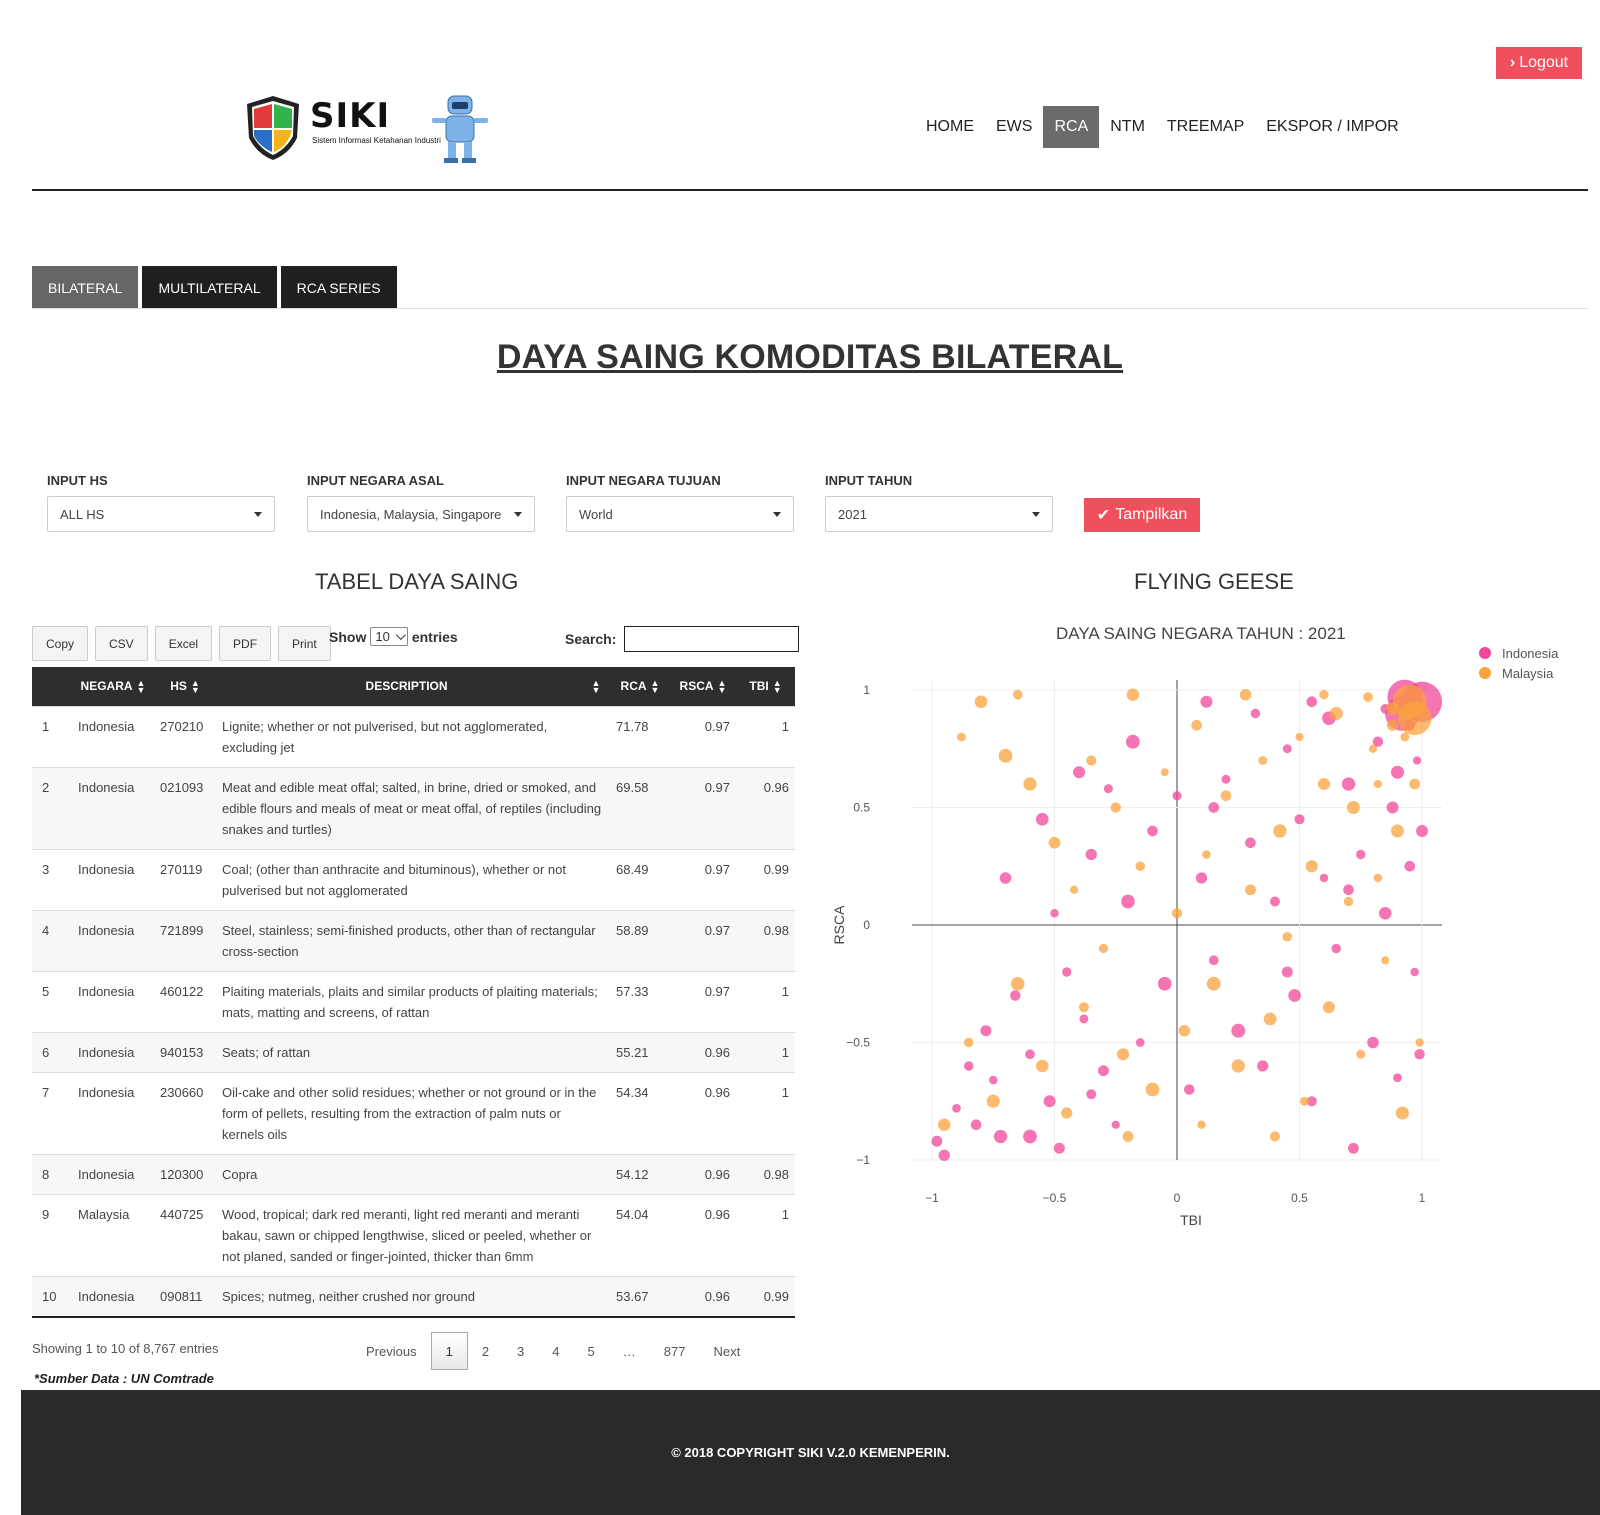 Image resolution: width=1600 pixels, height=1515 pixels. What do you see at coordinates (185, 1234) in the screenshot?
I see `cell-hs: 440725` at bounding box center [185, 1234].